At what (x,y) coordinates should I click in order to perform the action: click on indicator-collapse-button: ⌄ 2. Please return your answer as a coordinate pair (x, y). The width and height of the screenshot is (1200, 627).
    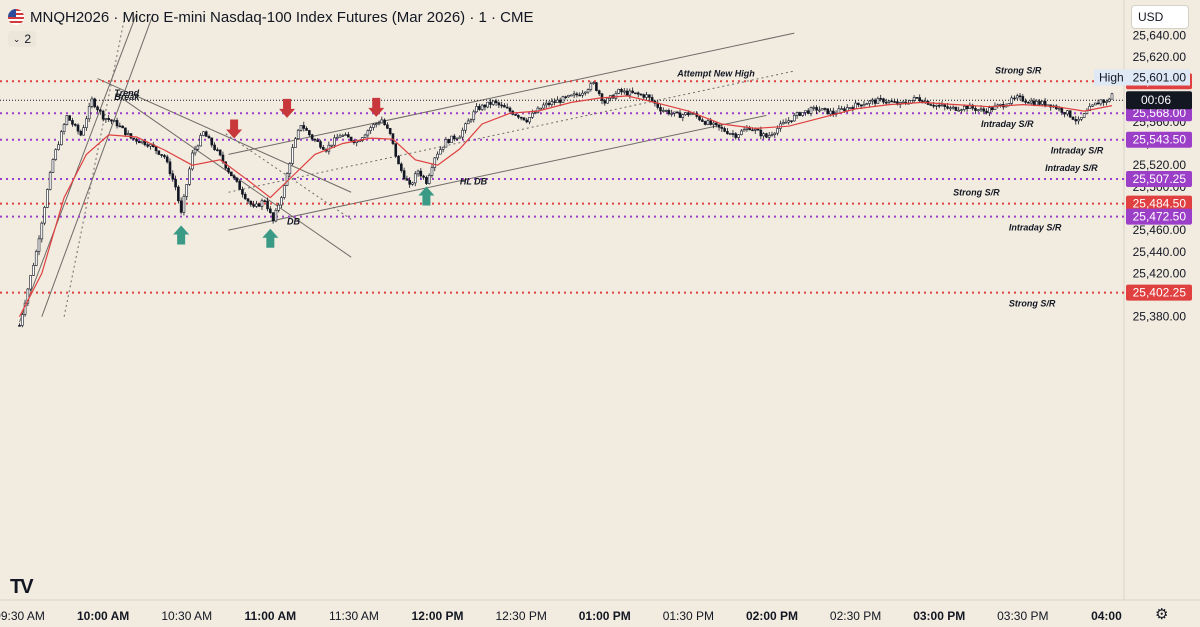
    Looking at the image, I should click on (22, 39).